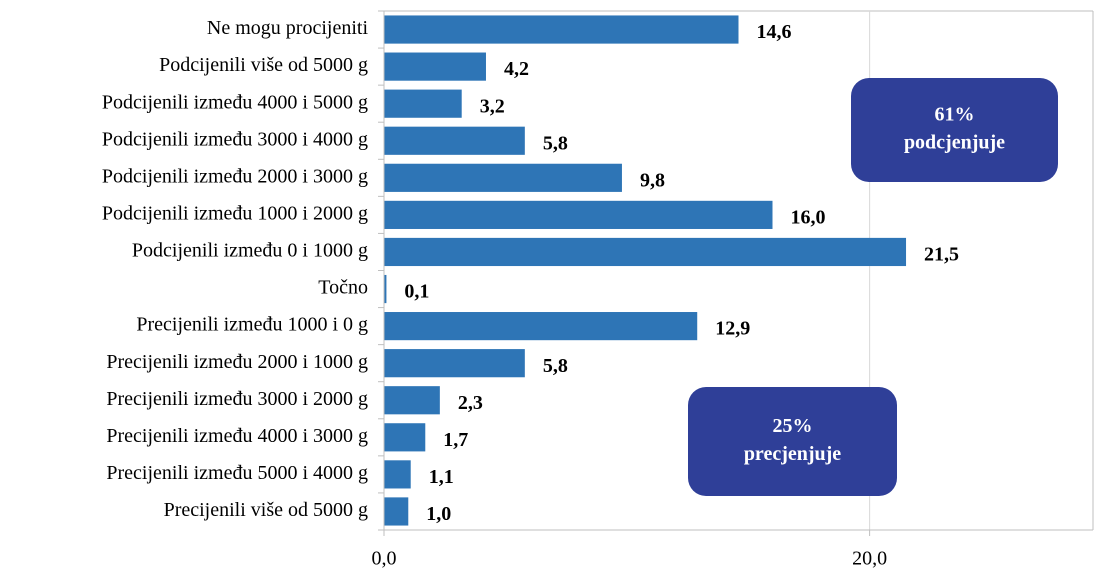  What do you see at coordinates (384, 559) in the screenshot?
I see `x-tick-label: 0,0` at bounding box center [384, 559].